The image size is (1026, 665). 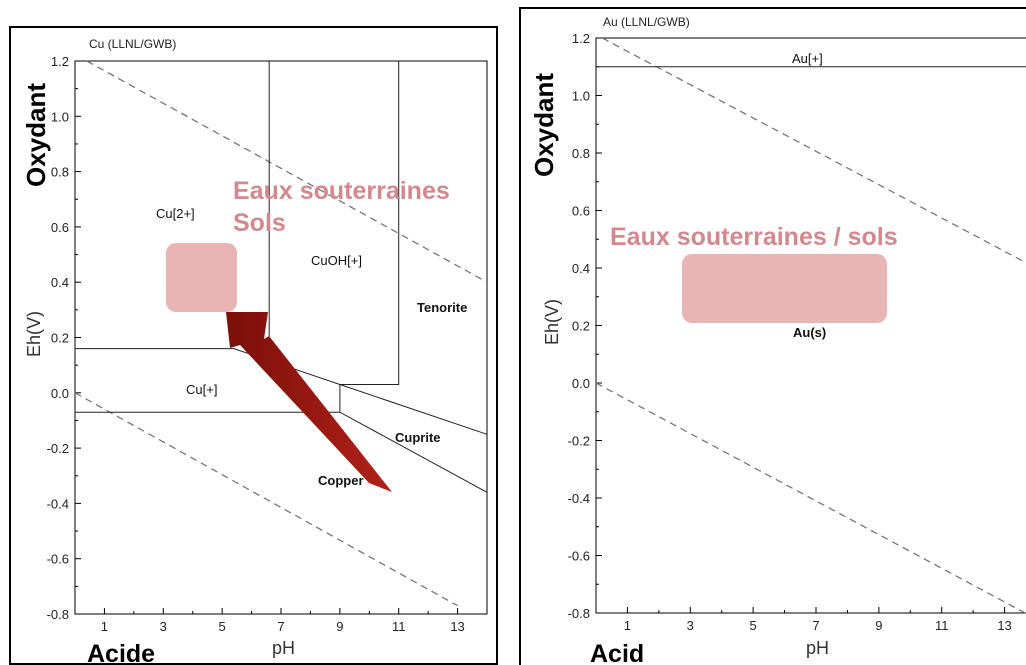 I want to click on au-y-tick-label: 1.2, so click(x=581, y=38).